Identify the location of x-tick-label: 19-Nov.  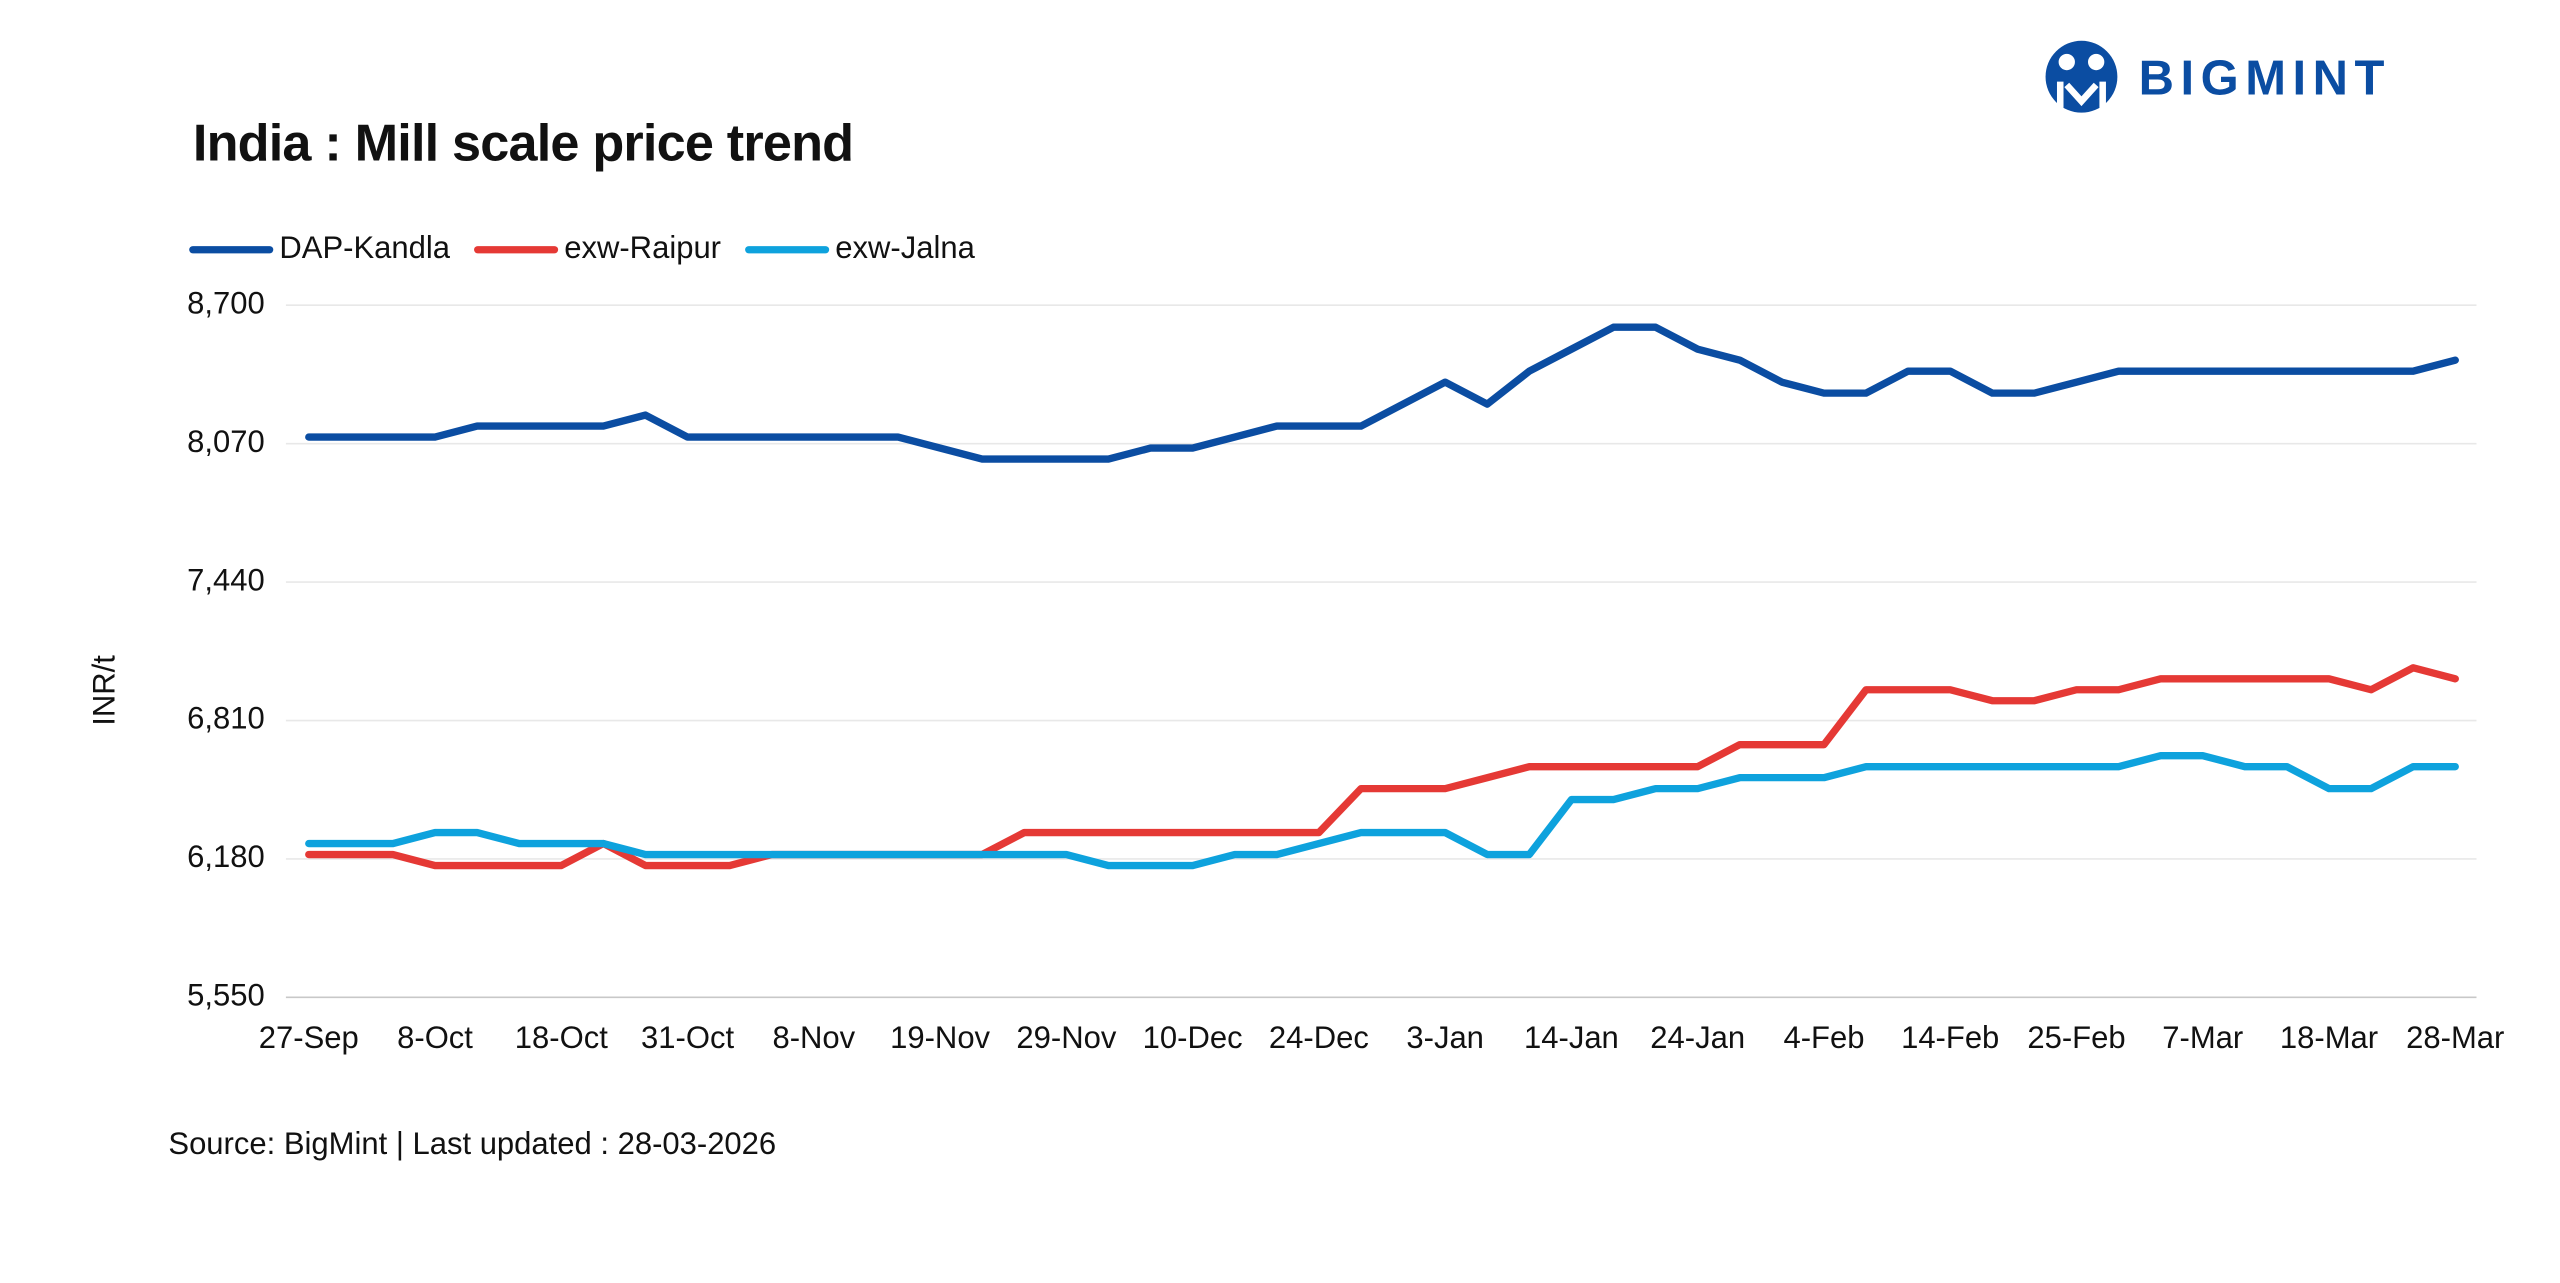
(940, 1037).